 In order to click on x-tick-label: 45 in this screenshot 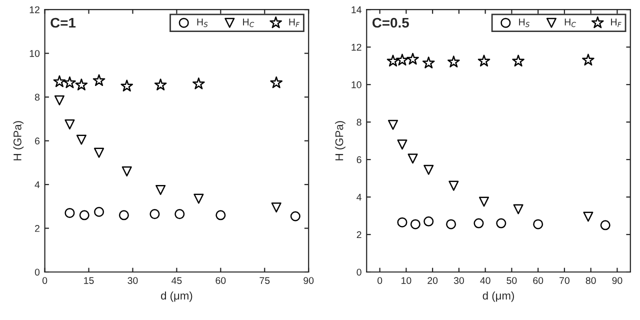, I will do `click(177, 280)`.